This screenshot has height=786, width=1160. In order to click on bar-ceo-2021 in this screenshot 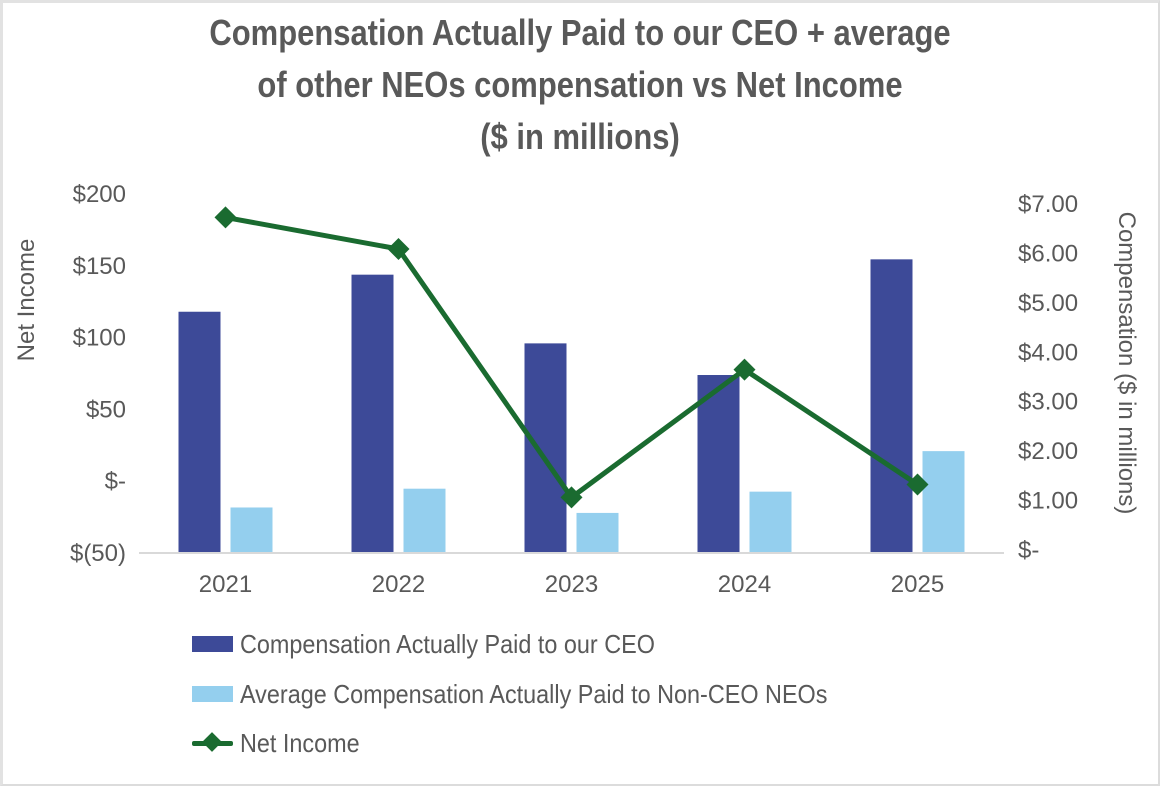, I will do `click(199, 432)`.